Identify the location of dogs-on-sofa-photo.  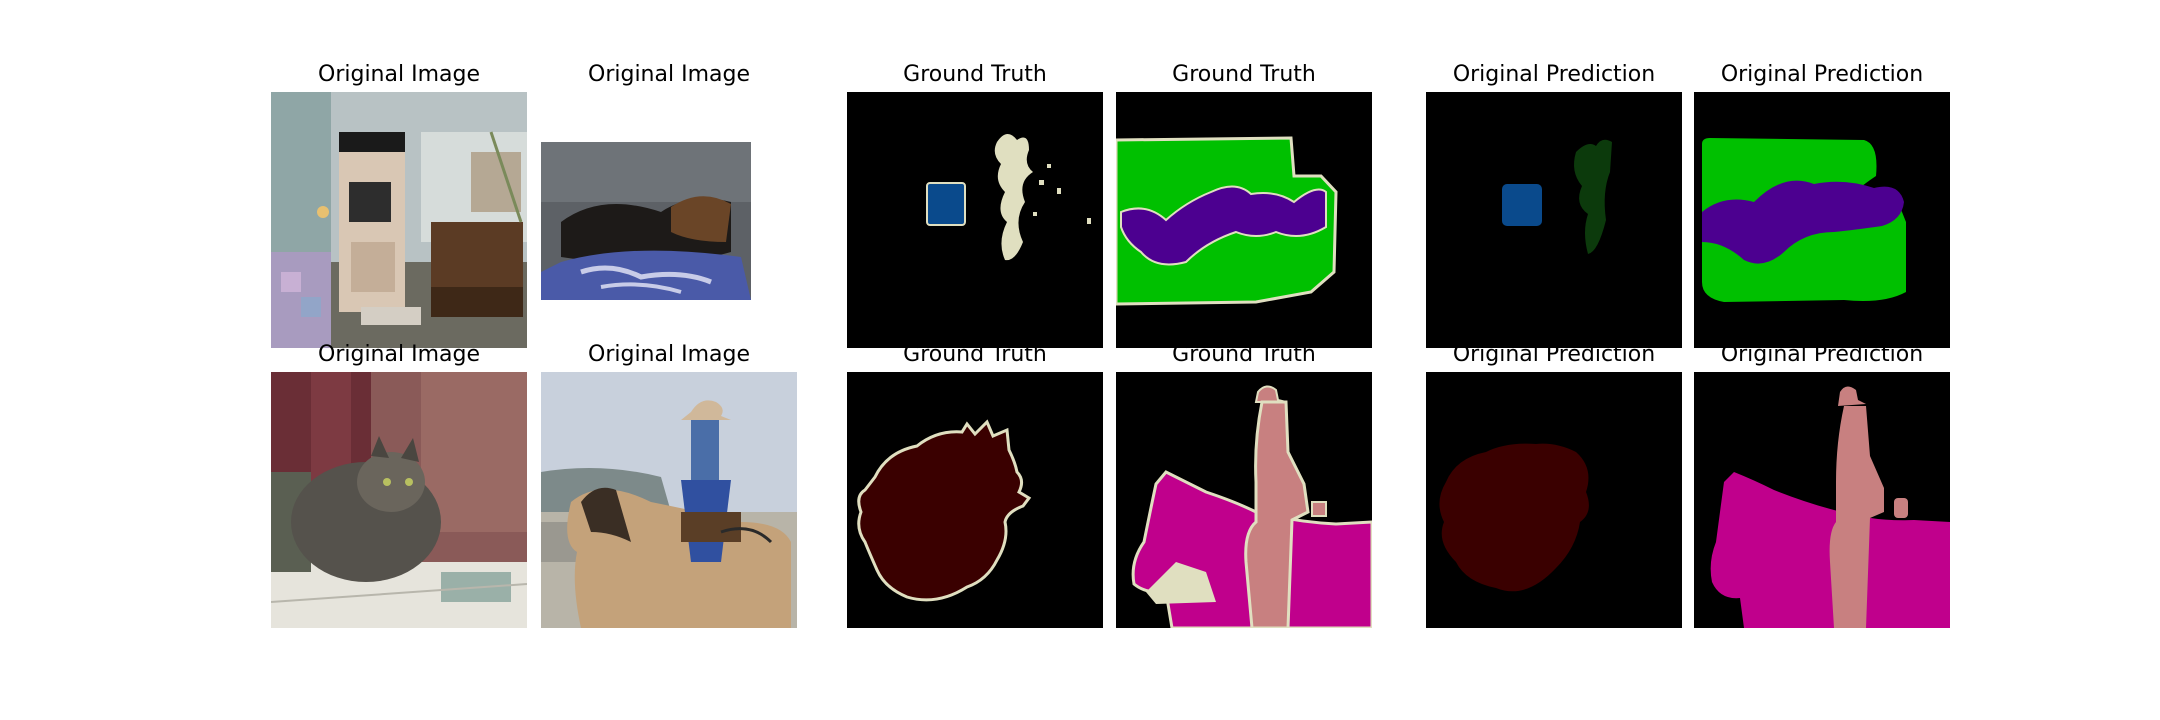
(669, 220).